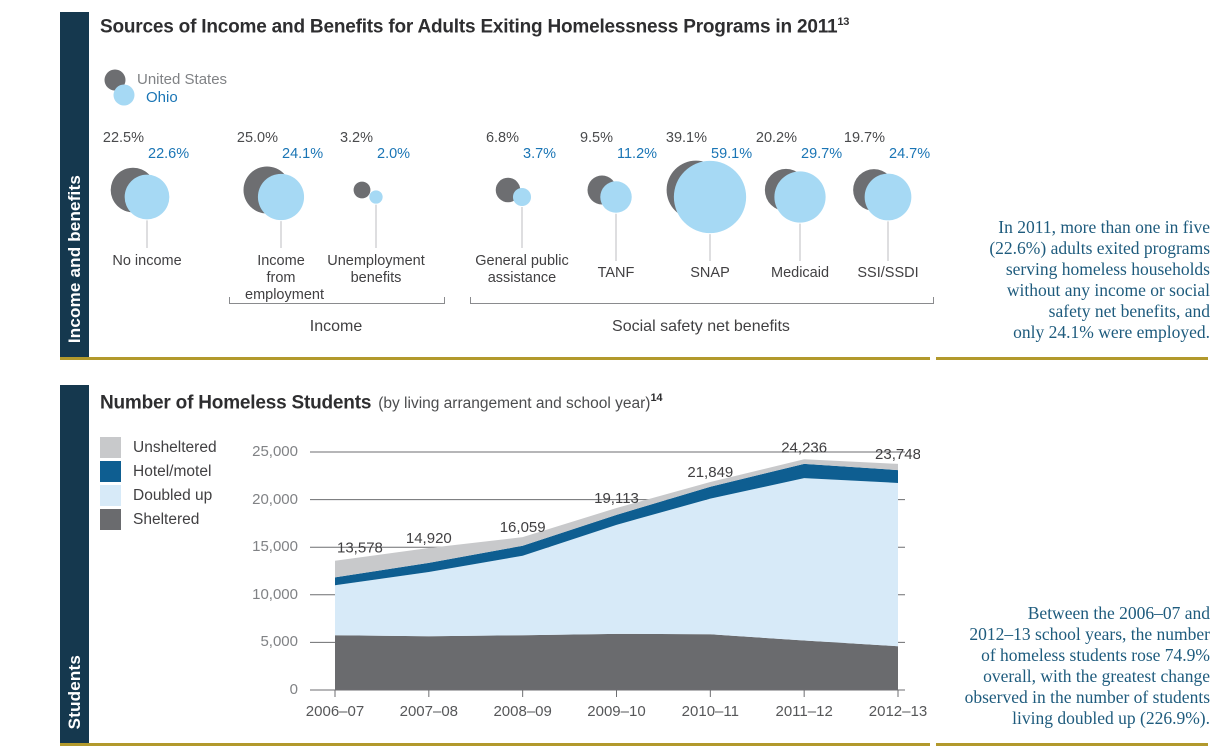  What do you see at coordinates (172, 471) in the screenshot?
I see `legend-label-hotel-motel: Hotel/motel` at bounding box center [172, 471].